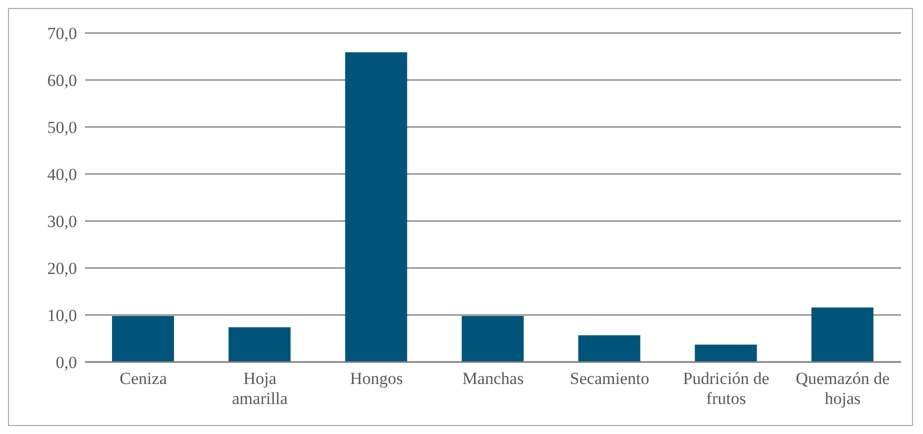 This screenshot has height=434, width=923. What do you see at coordinates (66, 362) in the screenshot?
I see `y-tick-label: 0,0` at bounding box center [66, 362].